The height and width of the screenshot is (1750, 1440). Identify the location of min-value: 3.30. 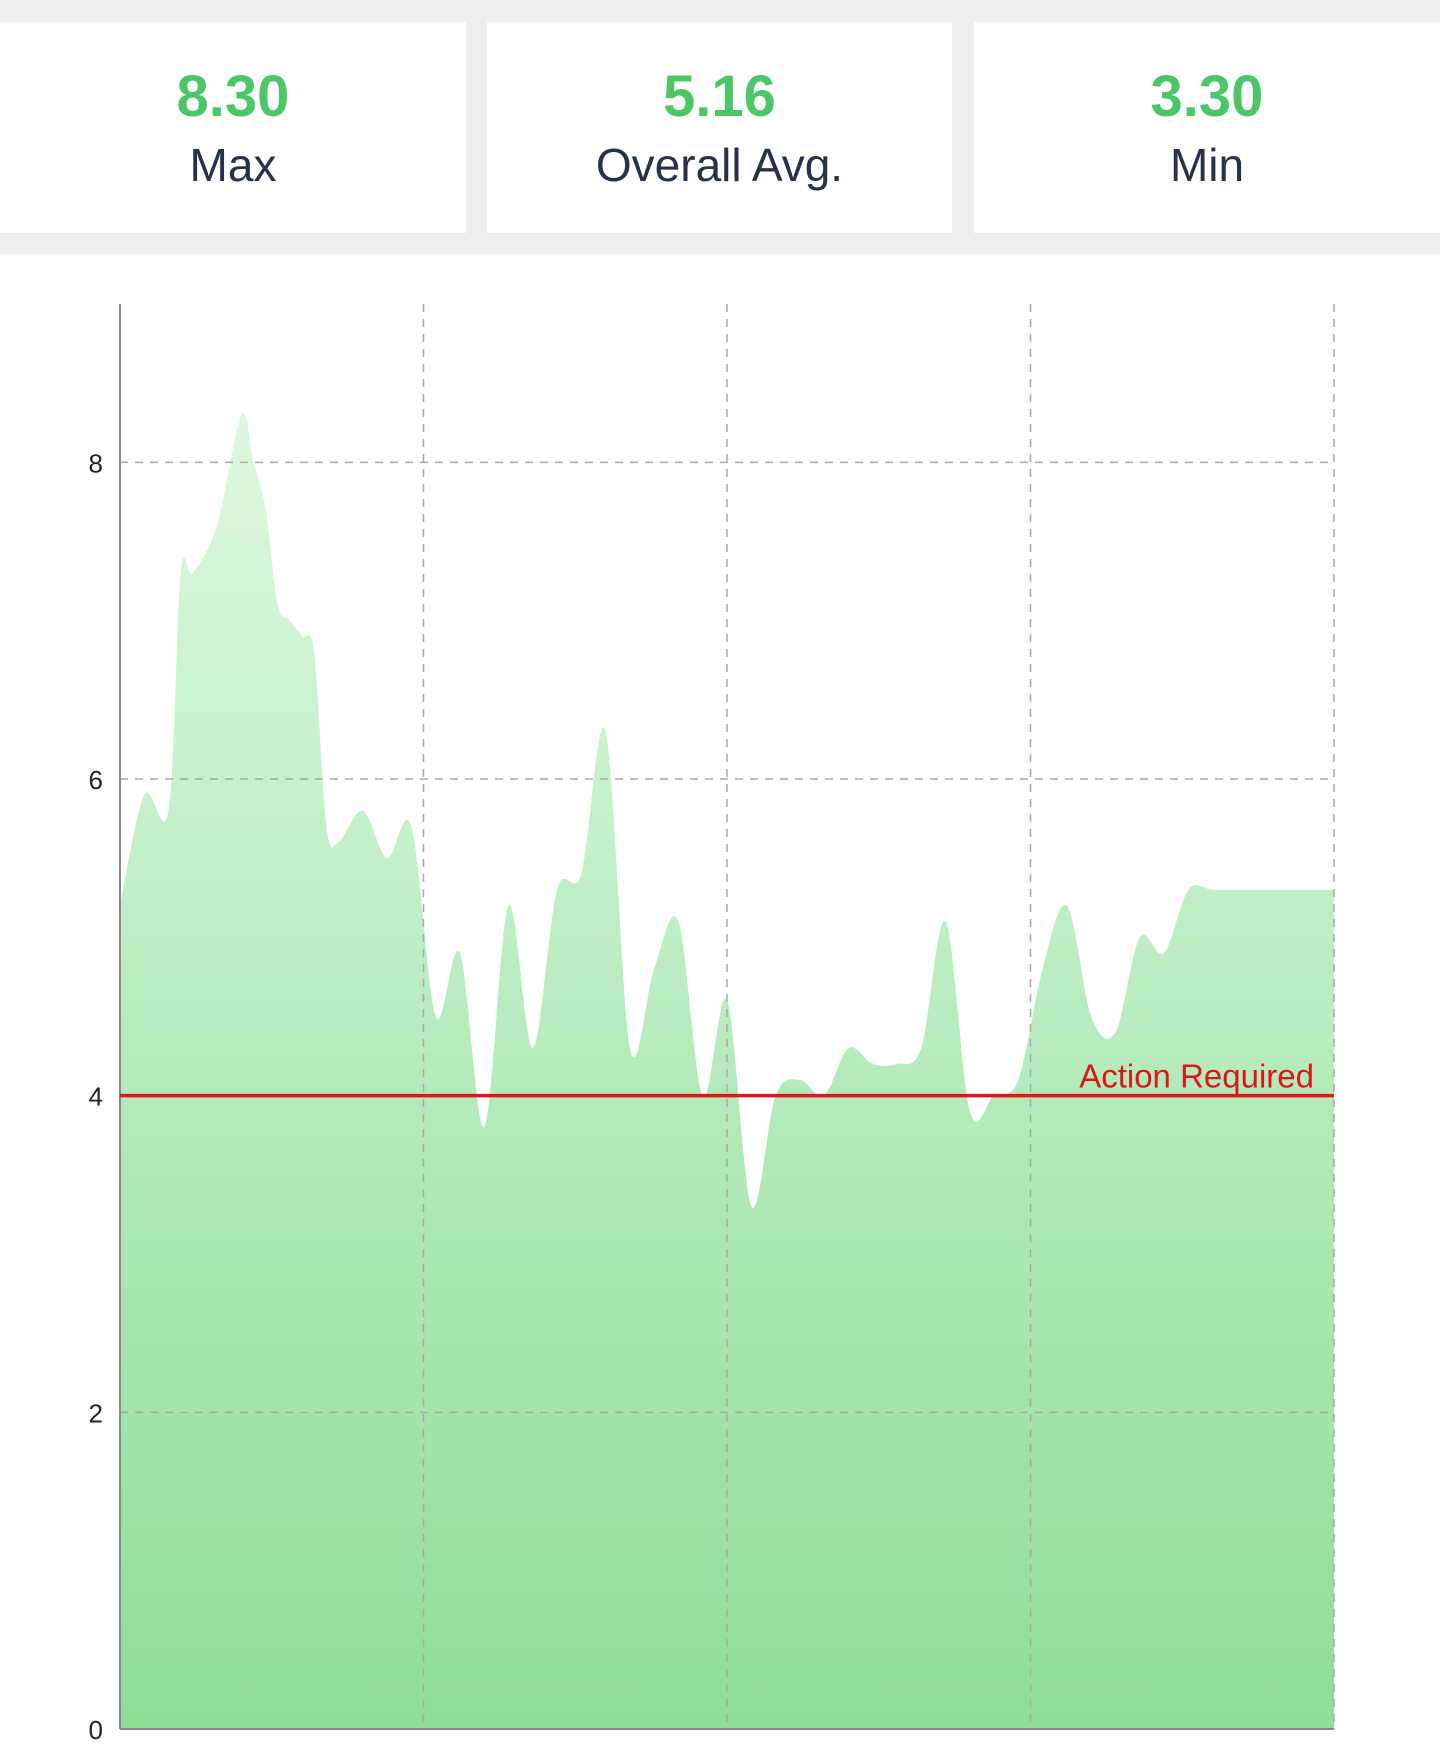
(1207, 96).